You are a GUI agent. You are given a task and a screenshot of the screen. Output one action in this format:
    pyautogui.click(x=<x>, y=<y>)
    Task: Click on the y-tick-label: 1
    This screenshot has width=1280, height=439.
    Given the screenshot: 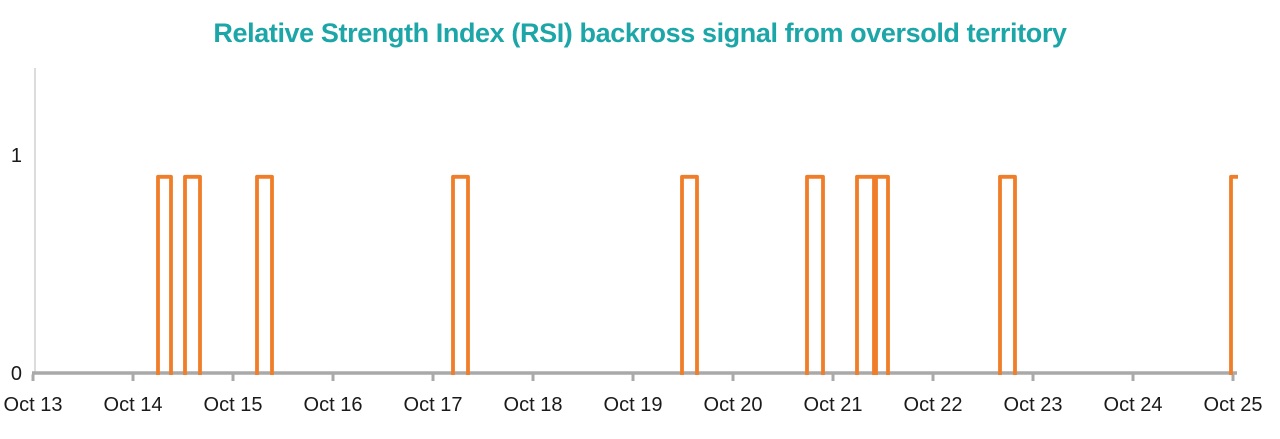 What is the action you would take?
    pyautogui.click(x=16, y=156)
    